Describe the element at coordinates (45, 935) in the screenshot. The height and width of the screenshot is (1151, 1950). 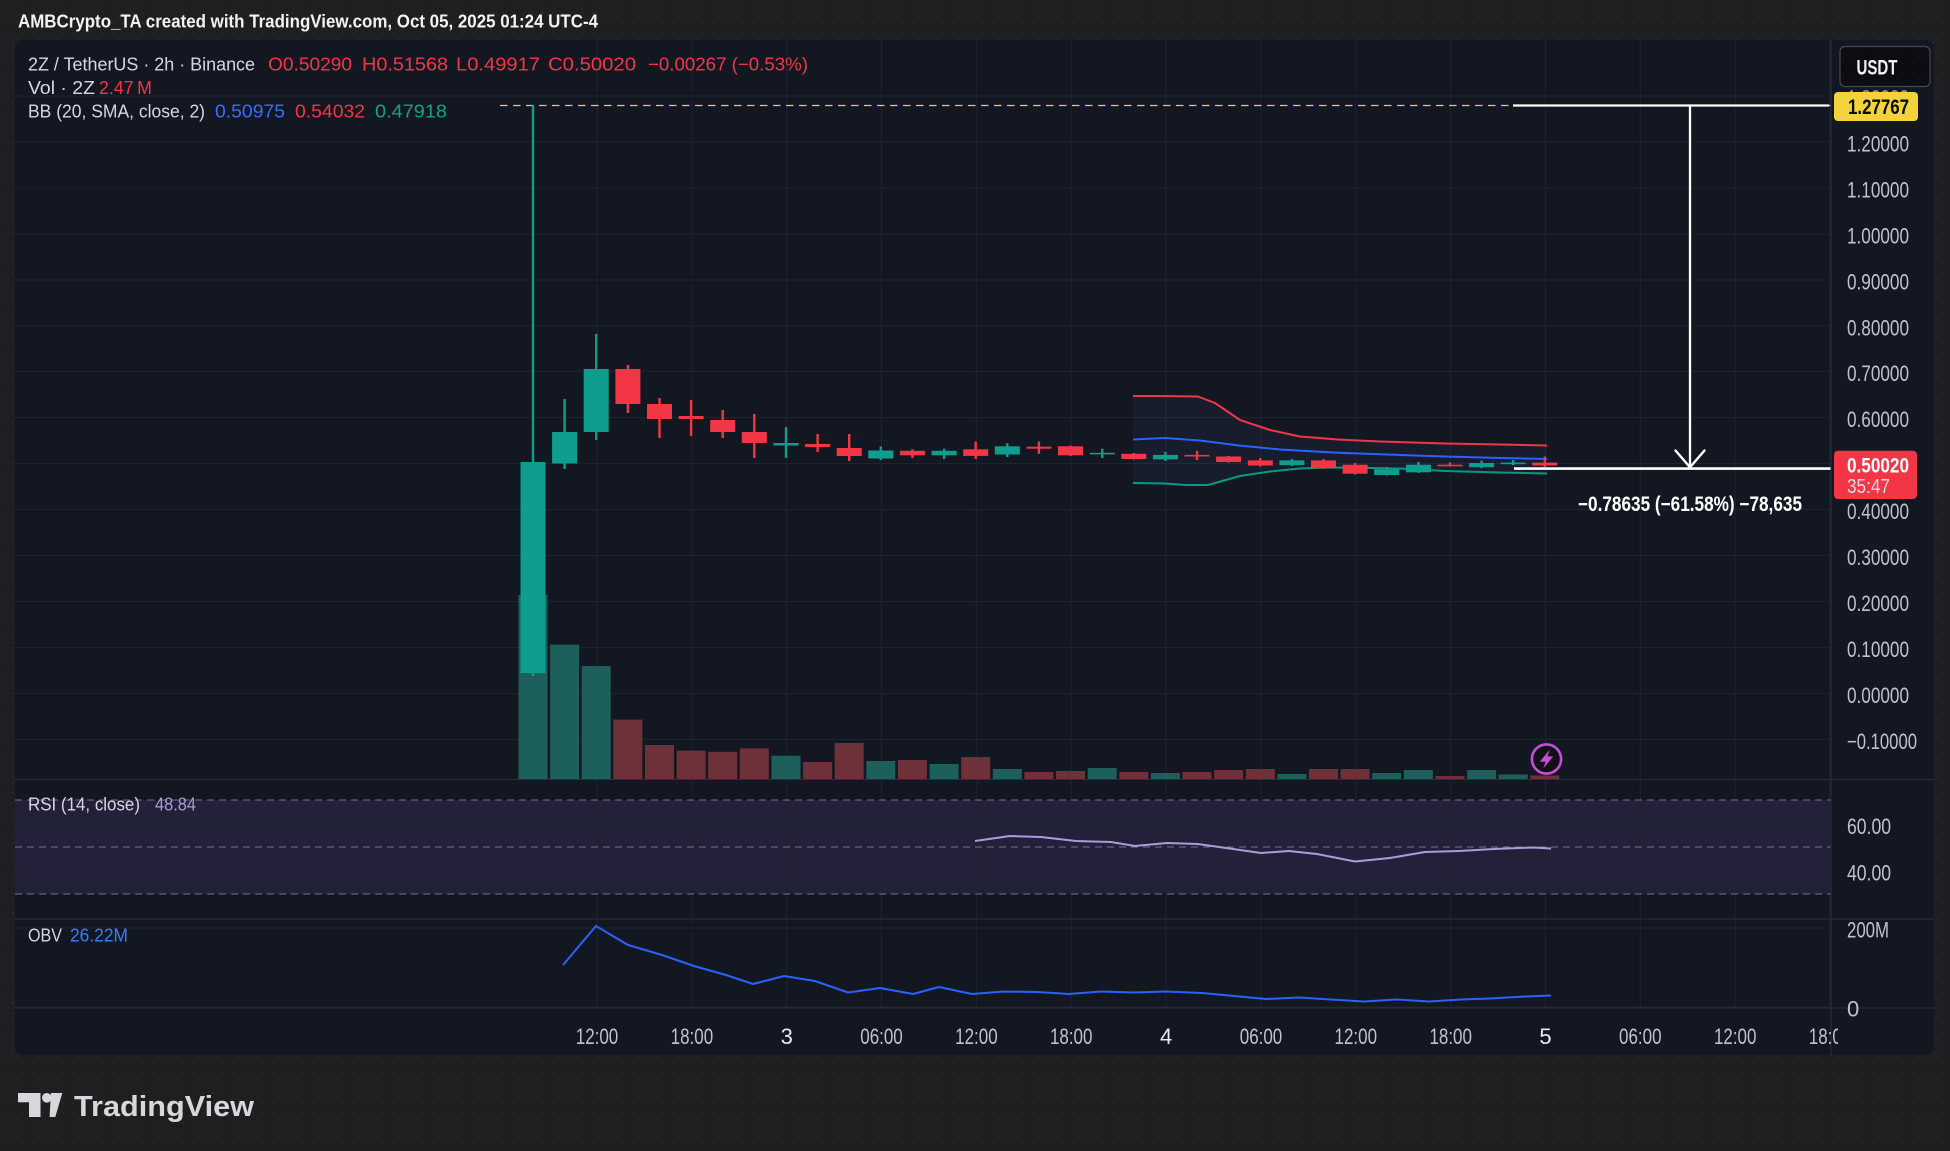
I see `svg-text: OBV` at that location.